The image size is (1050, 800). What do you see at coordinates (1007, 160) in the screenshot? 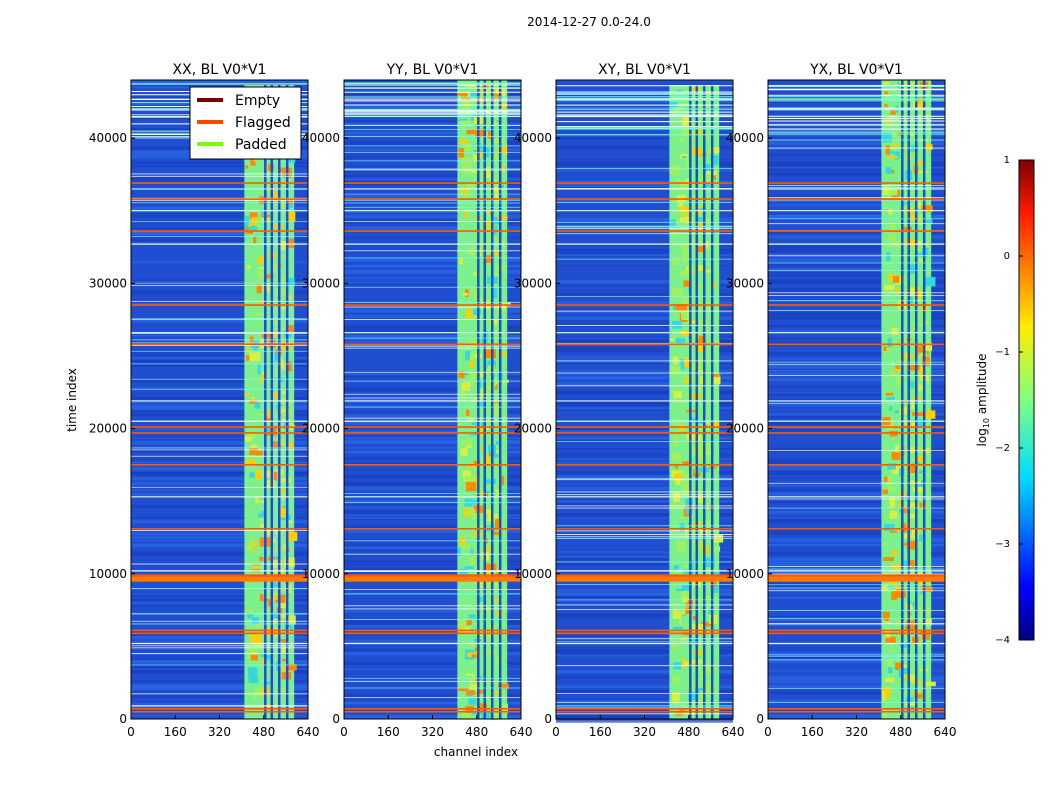
I see `colorbar-tick-label: 1` at bounding box center [1007, 160].